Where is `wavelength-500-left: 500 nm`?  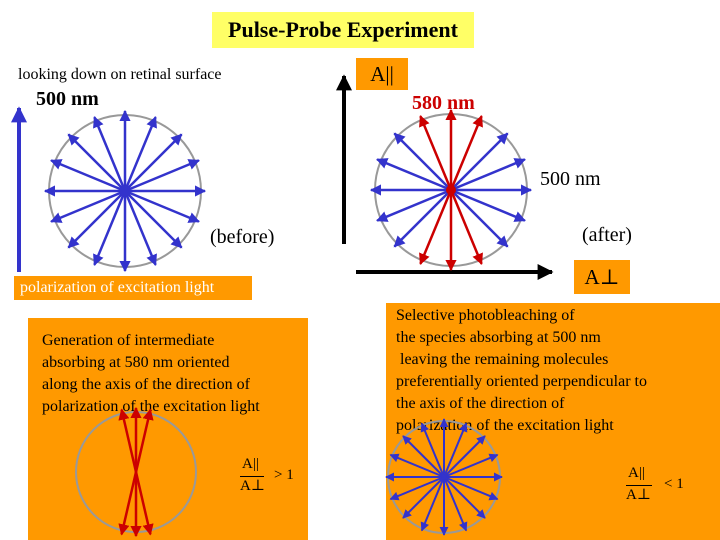 wavelength-500-left: 500 nm is located at coordinates (67, 99).